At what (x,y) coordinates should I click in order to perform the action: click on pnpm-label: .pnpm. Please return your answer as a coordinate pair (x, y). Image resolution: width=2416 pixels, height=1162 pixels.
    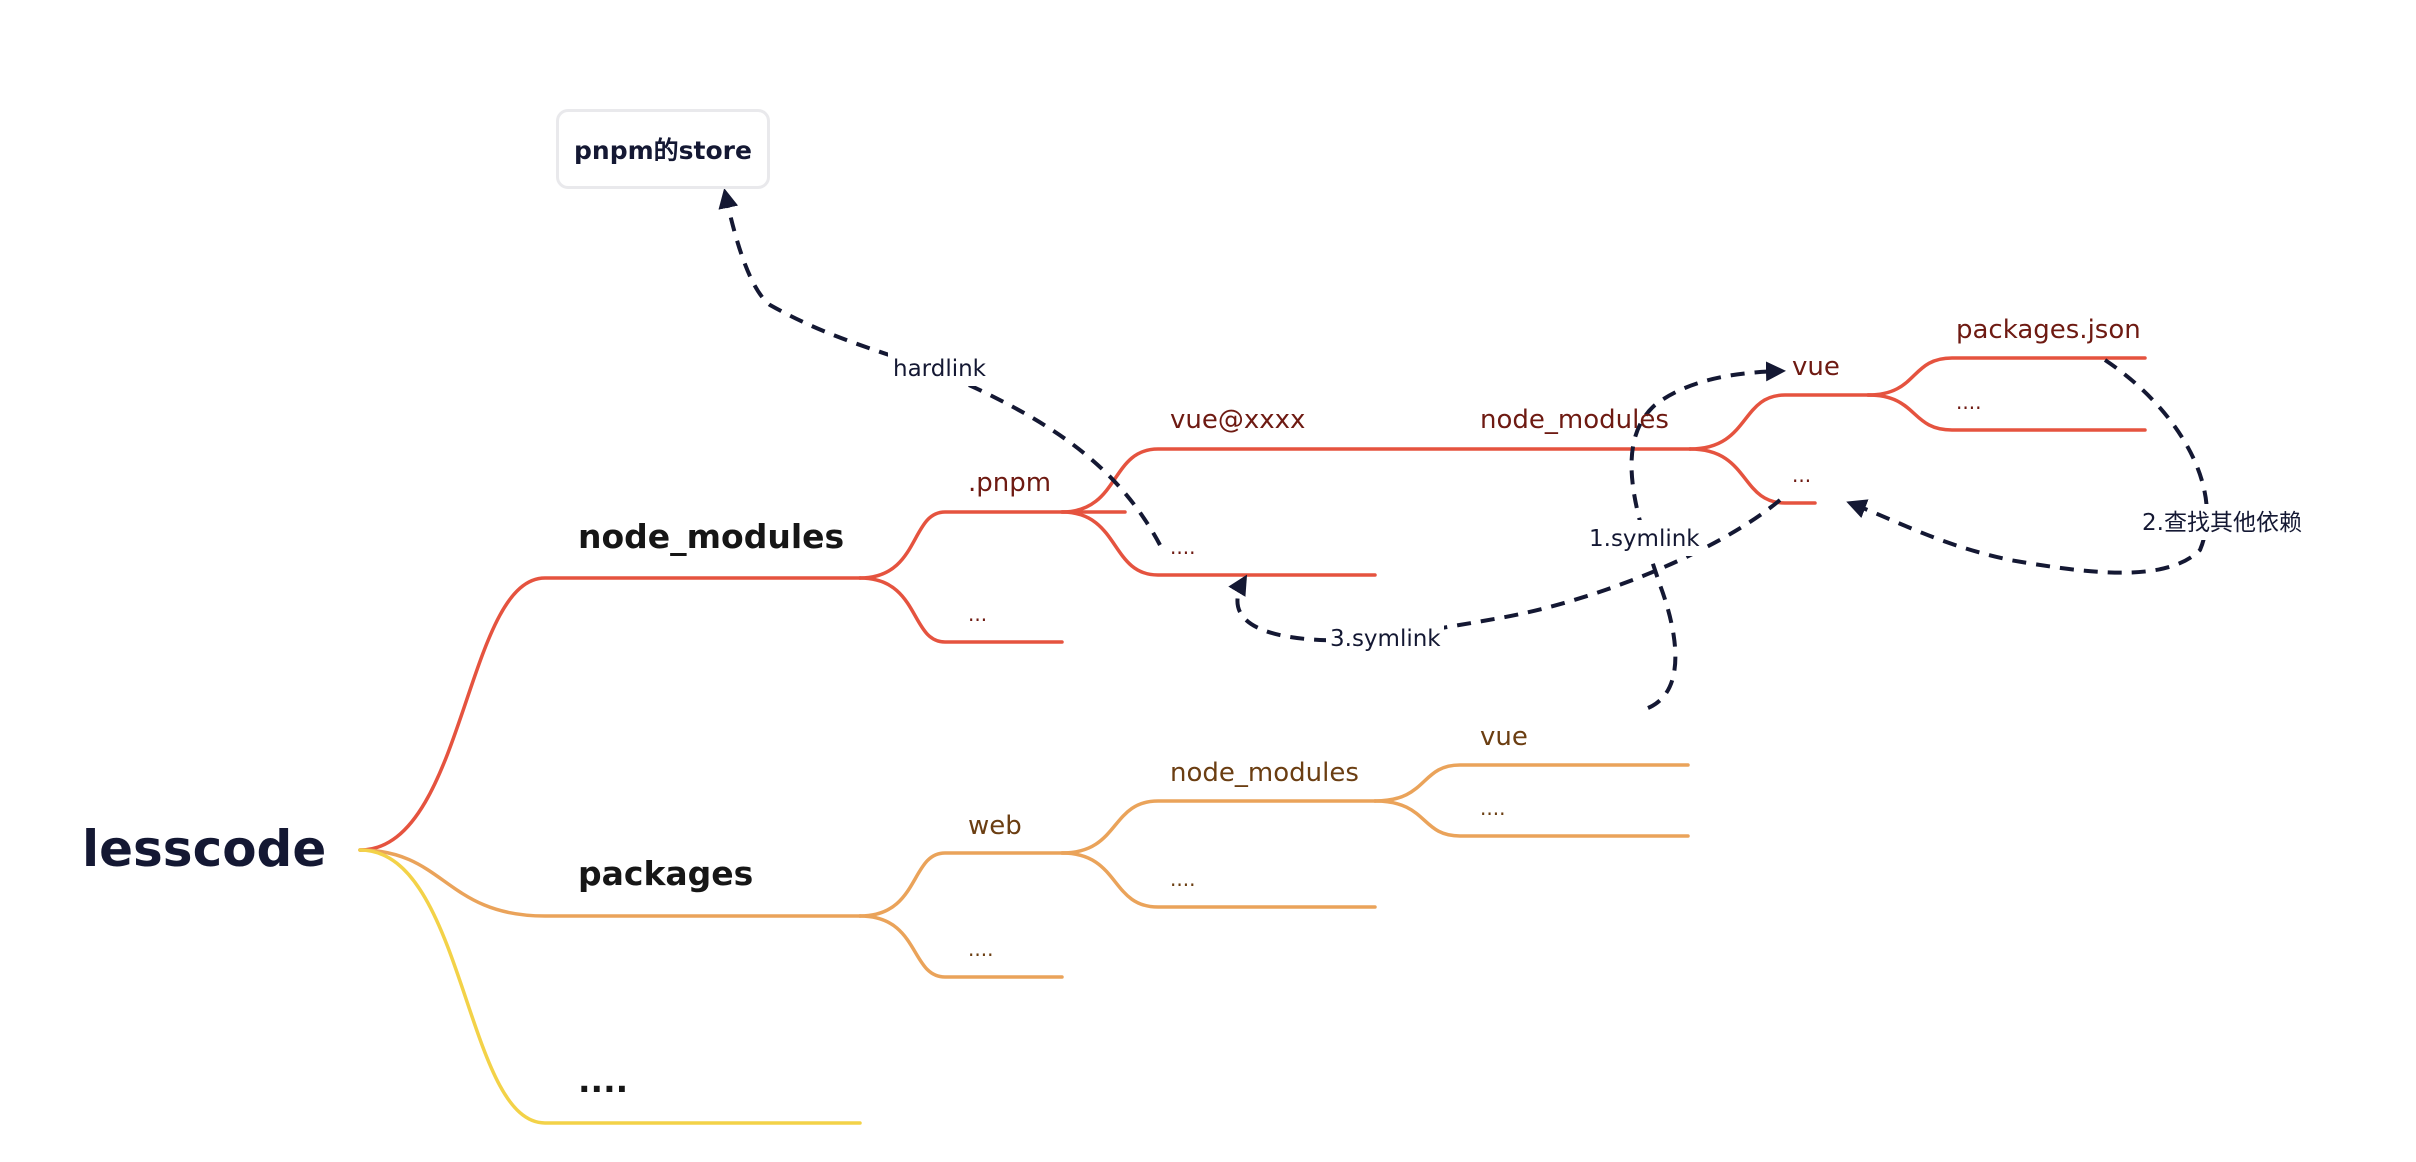
    Looking at the image, I should click on (1009, 483).